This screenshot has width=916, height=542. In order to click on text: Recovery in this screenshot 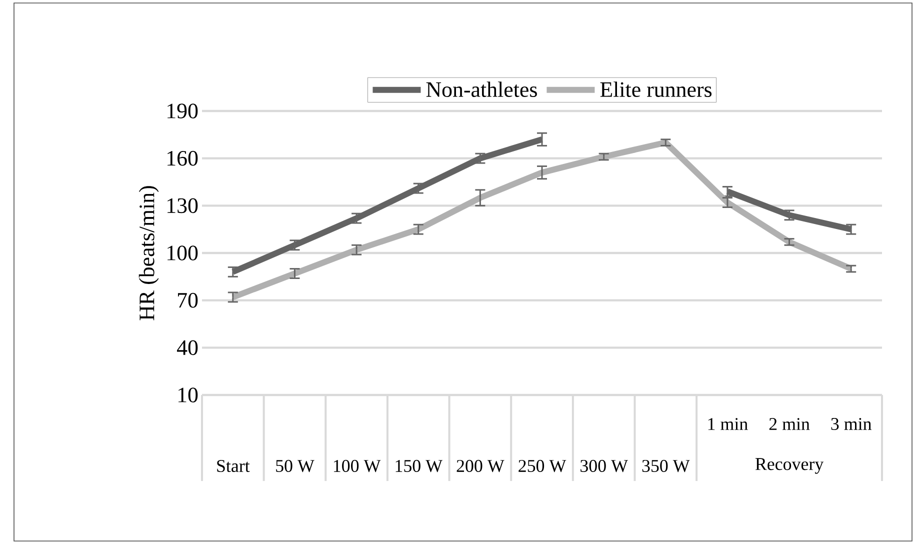, I will do `click(789, 466)`.